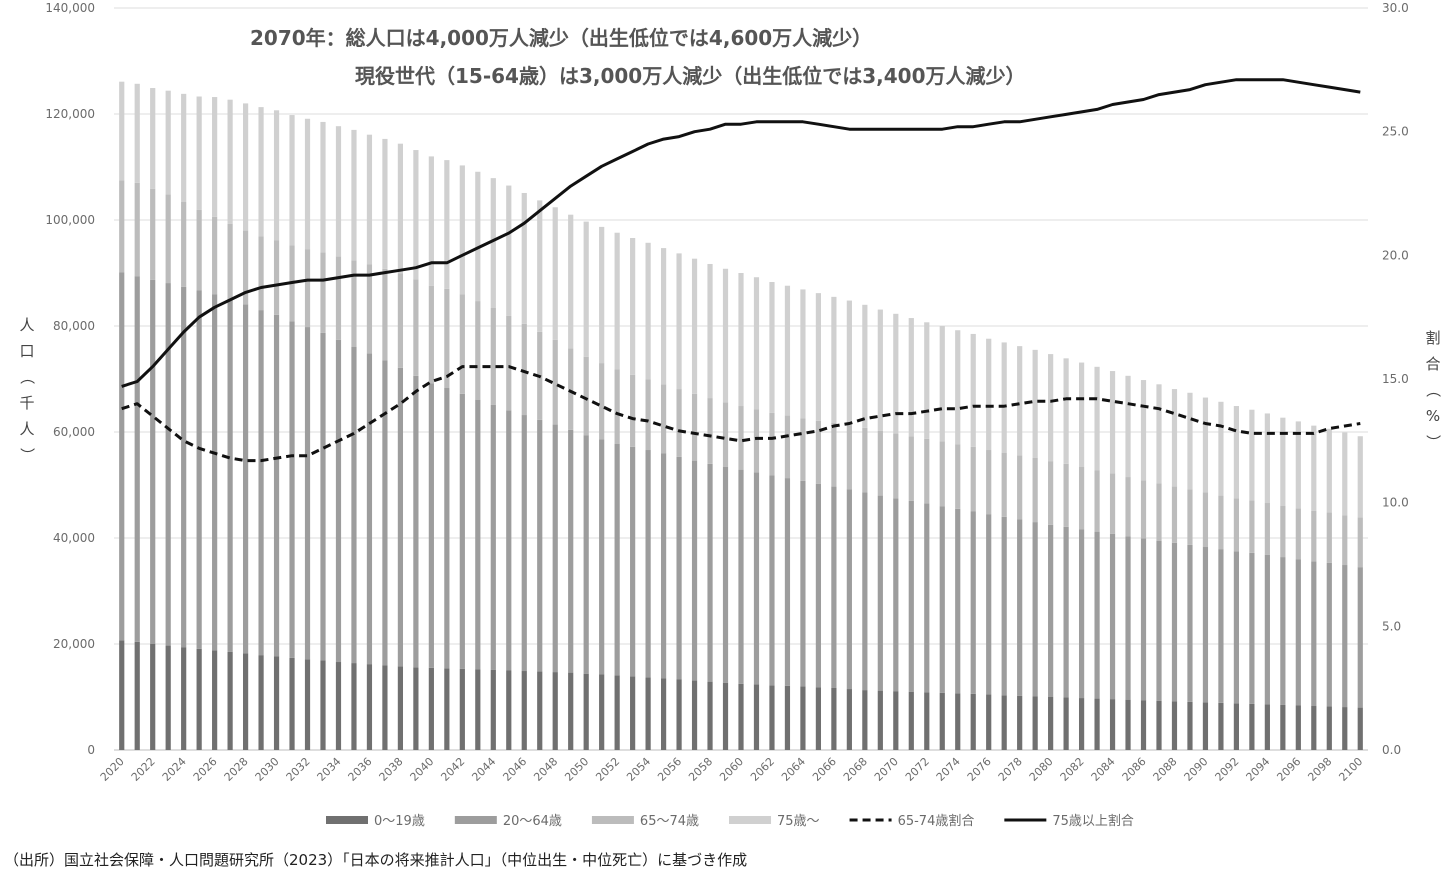  I want to click on x-tick-label: 2026, so click(205, 769).